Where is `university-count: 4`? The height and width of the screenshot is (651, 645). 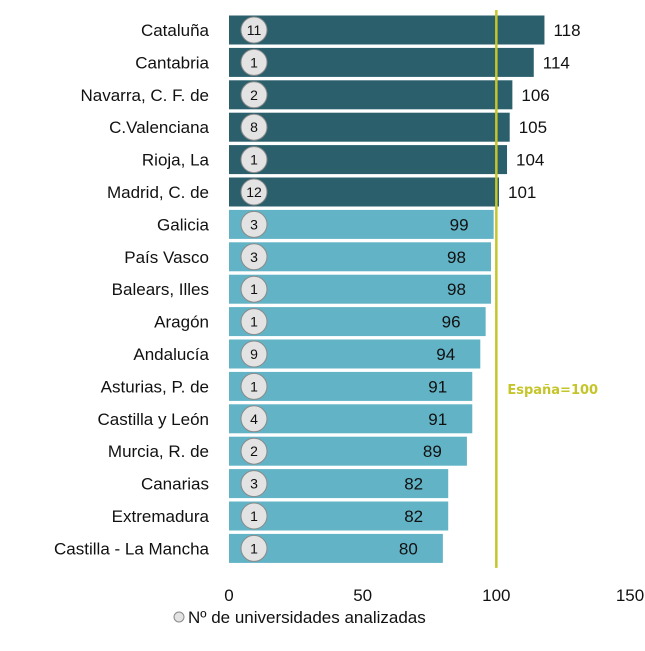
university-count: 4 is located at coordinates (254, 419).